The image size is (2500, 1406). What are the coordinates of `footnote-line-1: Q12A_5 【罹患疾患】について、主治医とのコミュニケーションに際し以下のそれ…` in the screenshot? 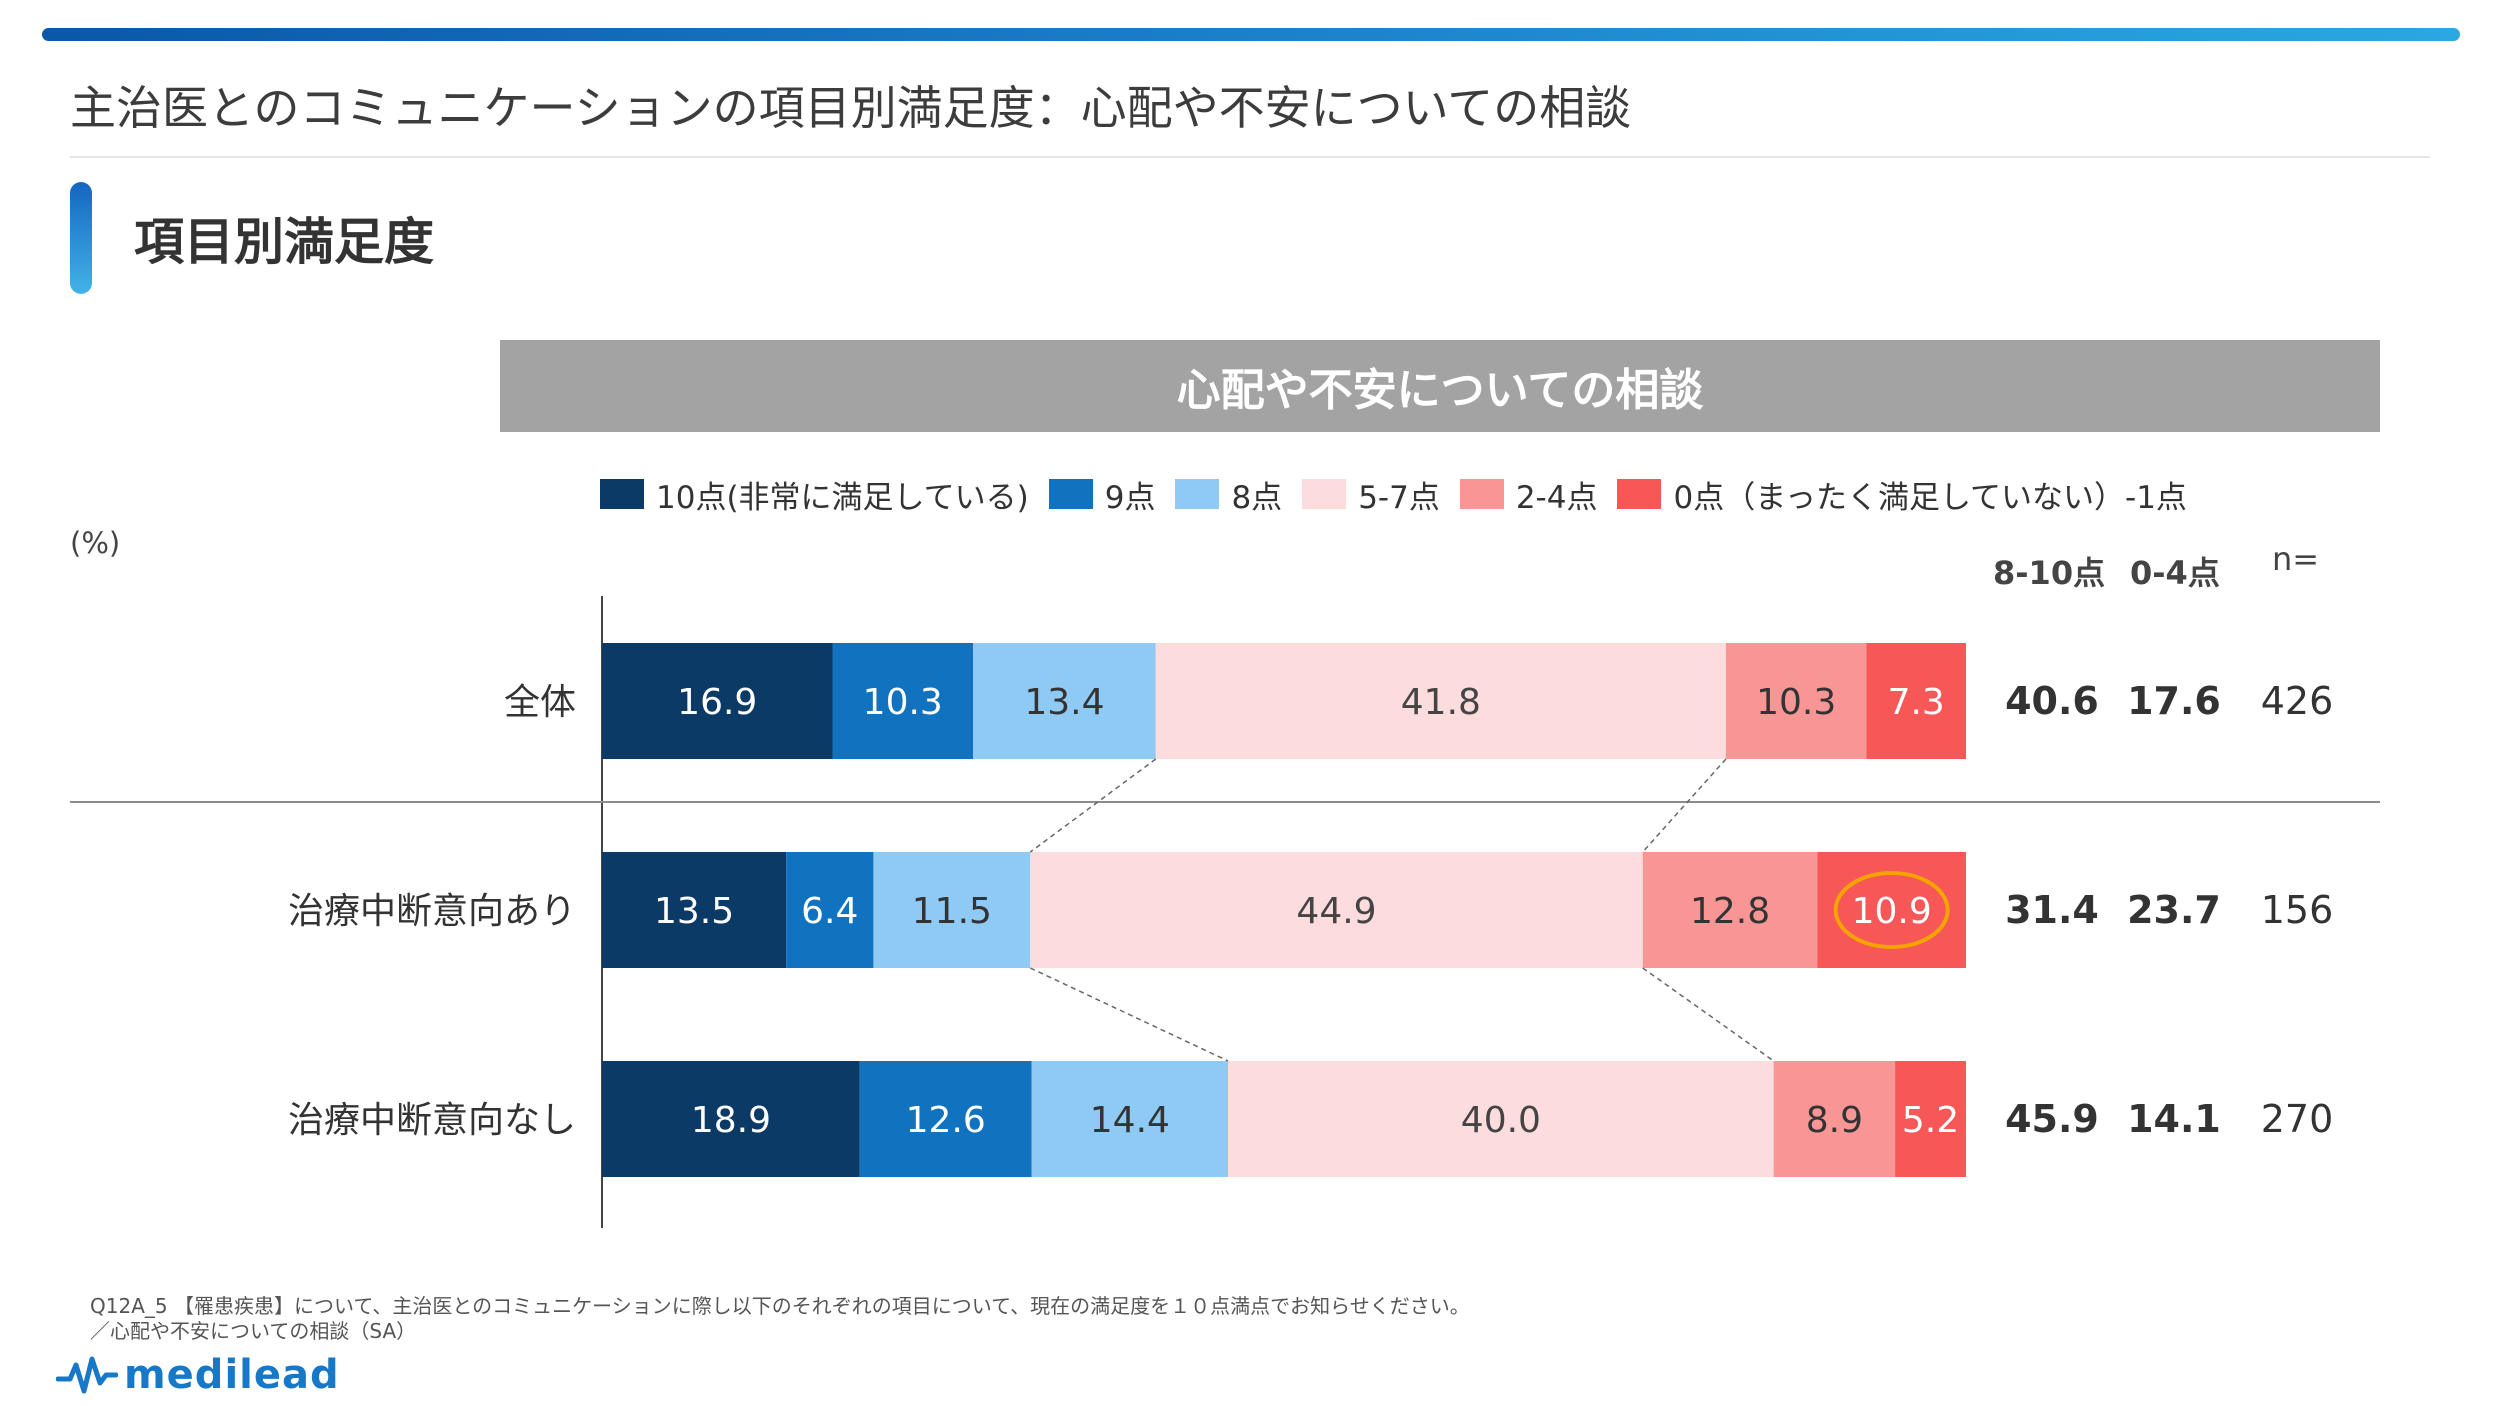 It's located at (780, 1306).